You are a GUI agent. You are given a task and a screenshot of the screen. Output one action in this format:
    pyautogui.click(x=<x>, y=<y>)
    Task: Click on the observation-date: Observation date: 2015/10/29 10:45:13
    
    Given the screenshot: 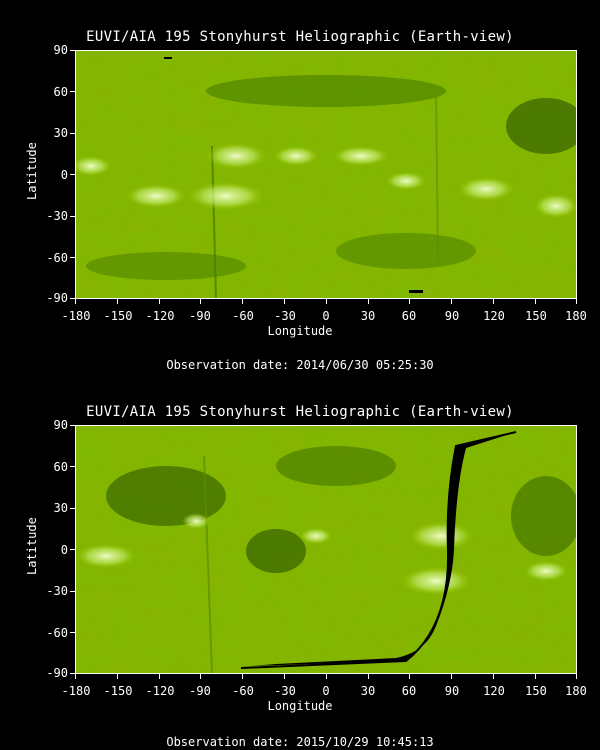 What is the action you would take?
    pyautogui.click(x=300, y=742)
    